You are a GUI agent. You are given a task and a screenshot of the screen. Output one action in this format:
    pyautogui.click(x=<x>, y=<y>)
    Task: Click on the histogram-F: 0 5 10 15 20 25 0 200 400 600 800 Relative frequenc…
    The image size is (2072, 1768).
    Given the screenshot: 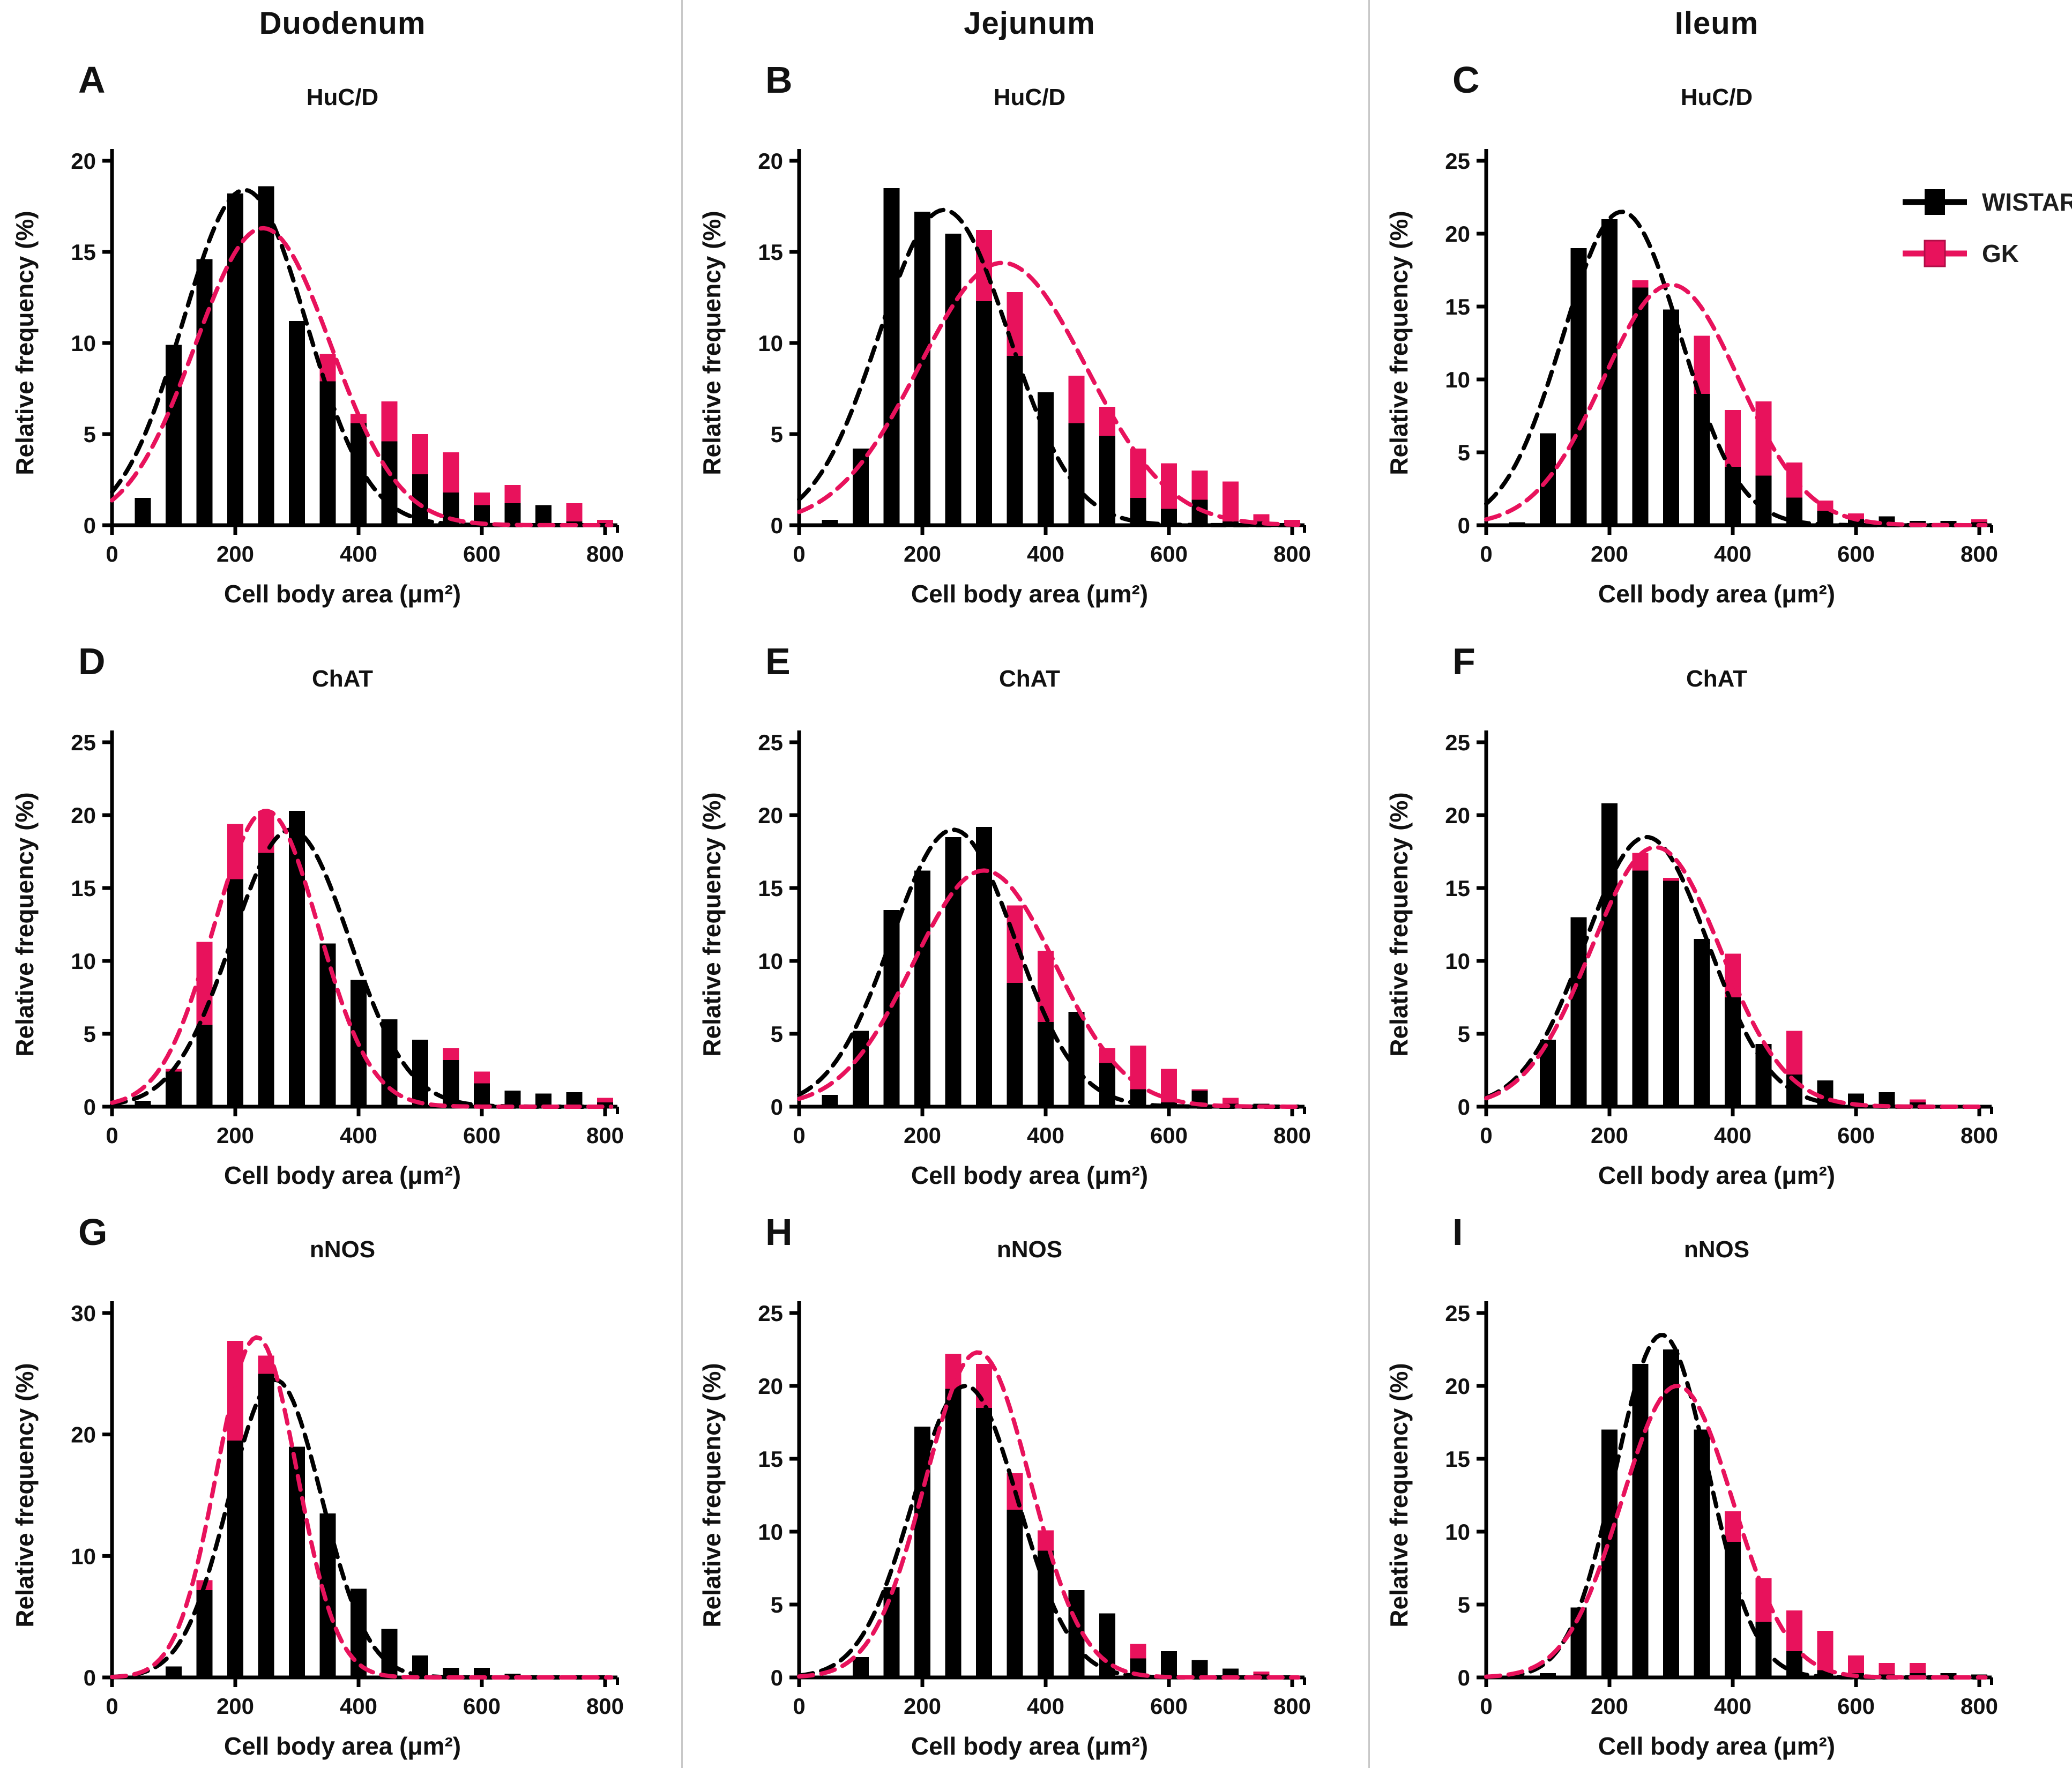 What is the action you would take?
    pyautogui.click(x=1691, y=939)
    